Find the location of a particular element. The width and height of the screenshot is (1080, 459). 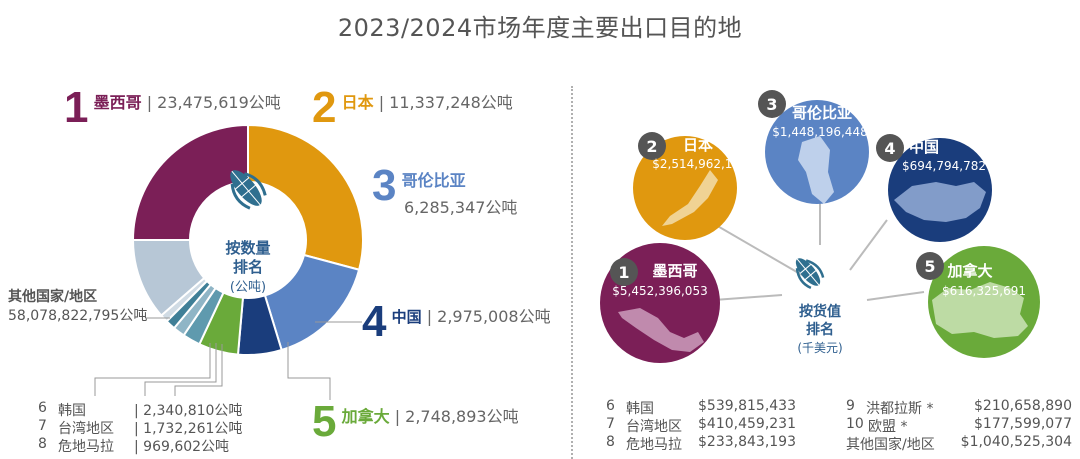

list-item: 7 台湾地区 $410,459,231 is located at coordinates (701, 425).